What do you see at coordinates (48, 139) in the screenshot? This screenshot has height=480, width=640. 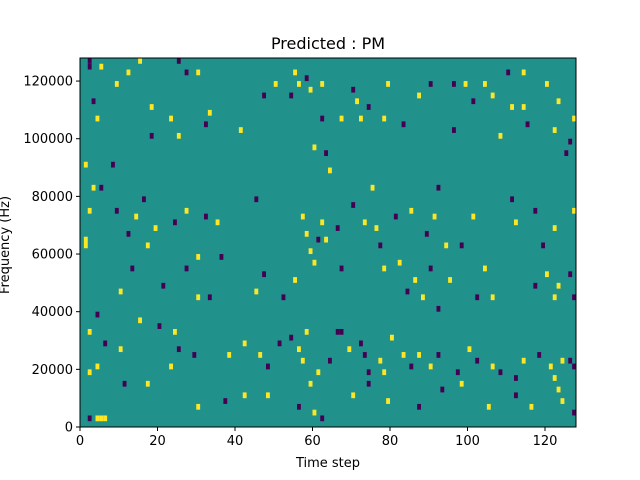 I see `y-tick-label: 100000` at bounding box center [48, 139].